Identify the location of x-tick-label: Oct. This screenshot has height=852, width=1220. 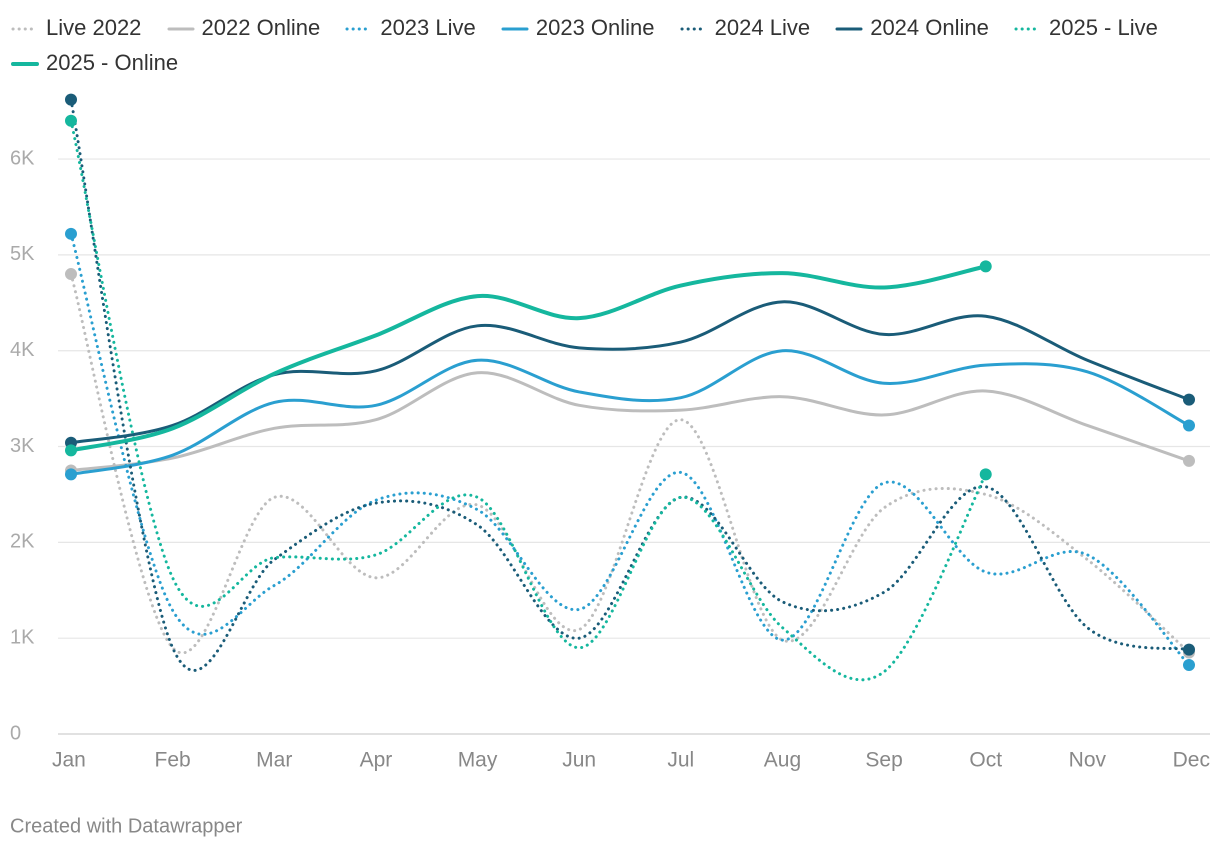
(985, 760).